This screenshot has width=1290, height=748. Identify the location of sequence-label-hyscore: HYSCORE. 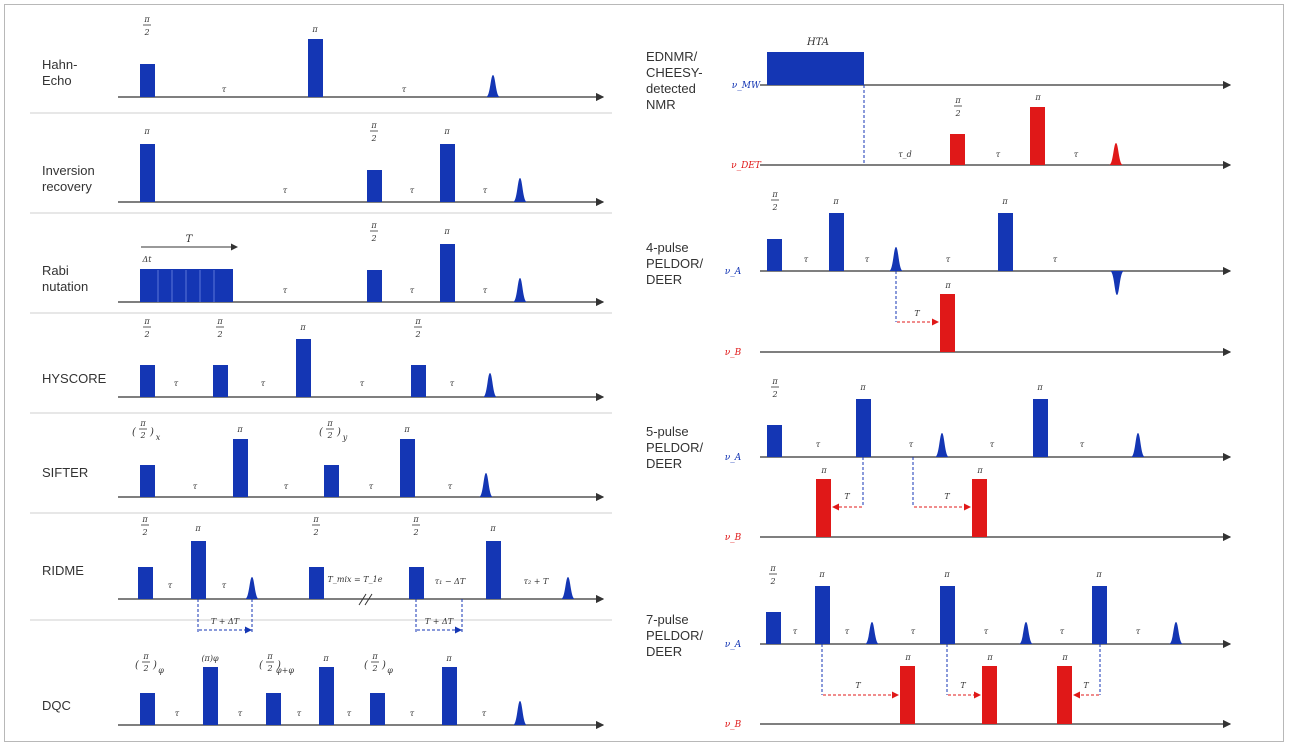
(74, 378).